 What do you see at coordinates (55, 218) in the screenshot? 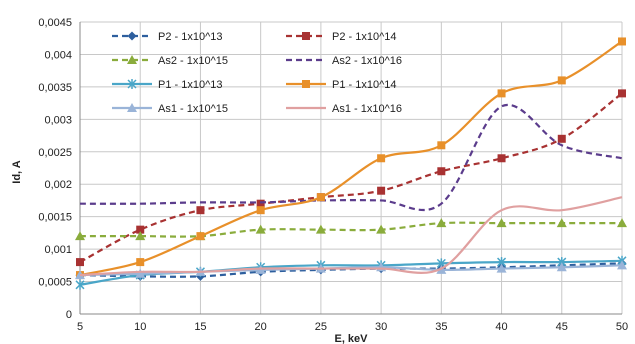
I see `y-tick-label: 0,0015` at bounding box center [55, 218].